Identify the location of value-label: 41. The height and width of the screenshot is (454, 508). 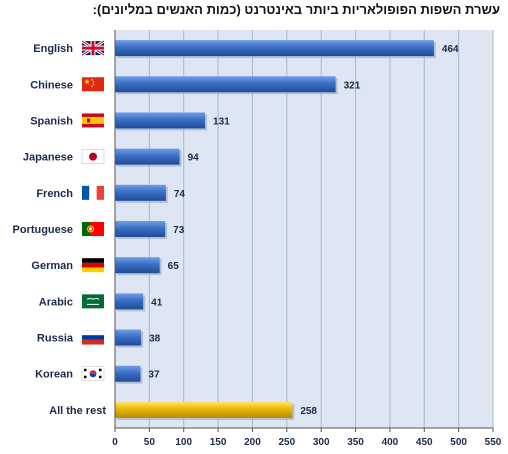
(157, 302).